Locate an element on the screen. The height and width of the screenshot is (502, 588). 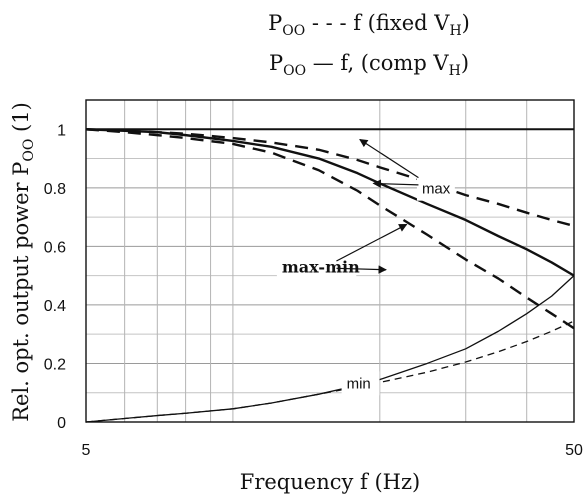
chart-title-line-2: POO — f, (comp VH) is located at coordinates (369, 65).